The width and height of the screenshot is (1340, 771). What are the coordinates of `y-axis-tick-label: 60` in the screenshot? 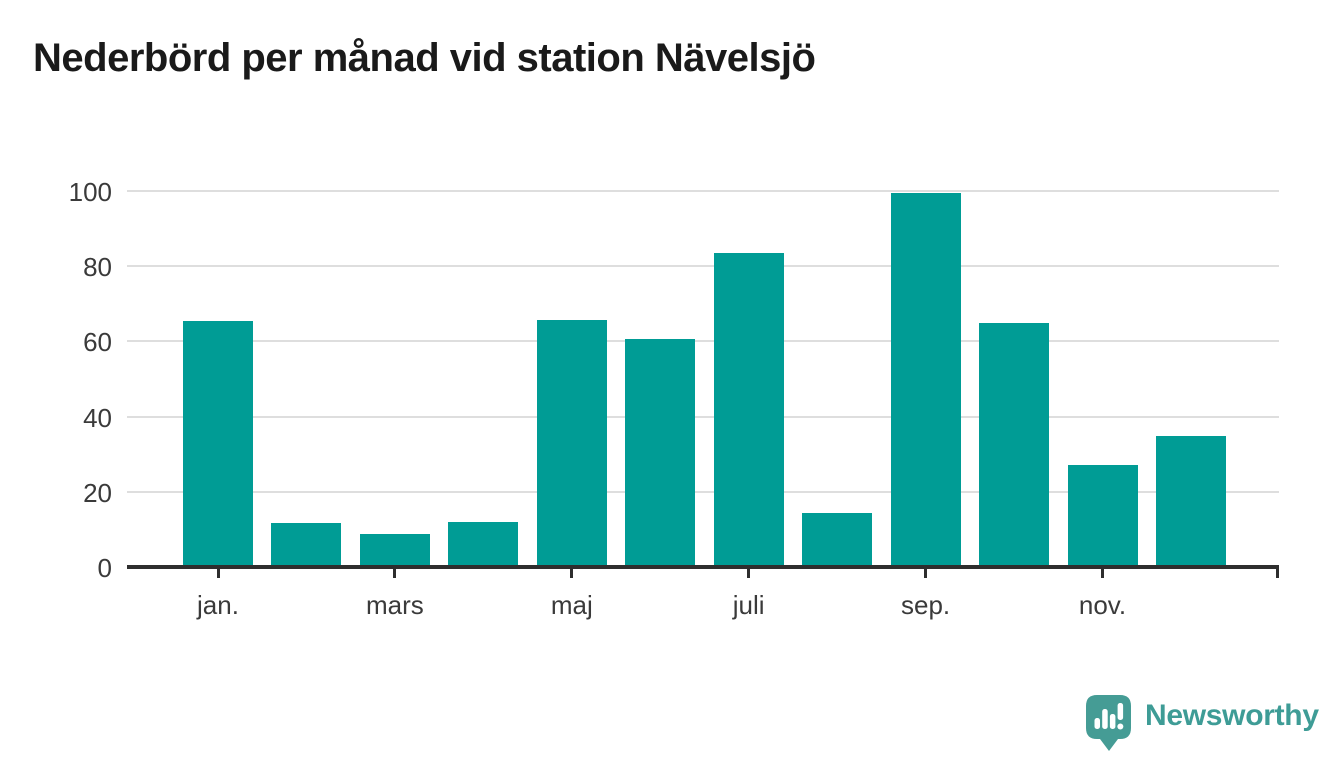 It's located at (97, 342).